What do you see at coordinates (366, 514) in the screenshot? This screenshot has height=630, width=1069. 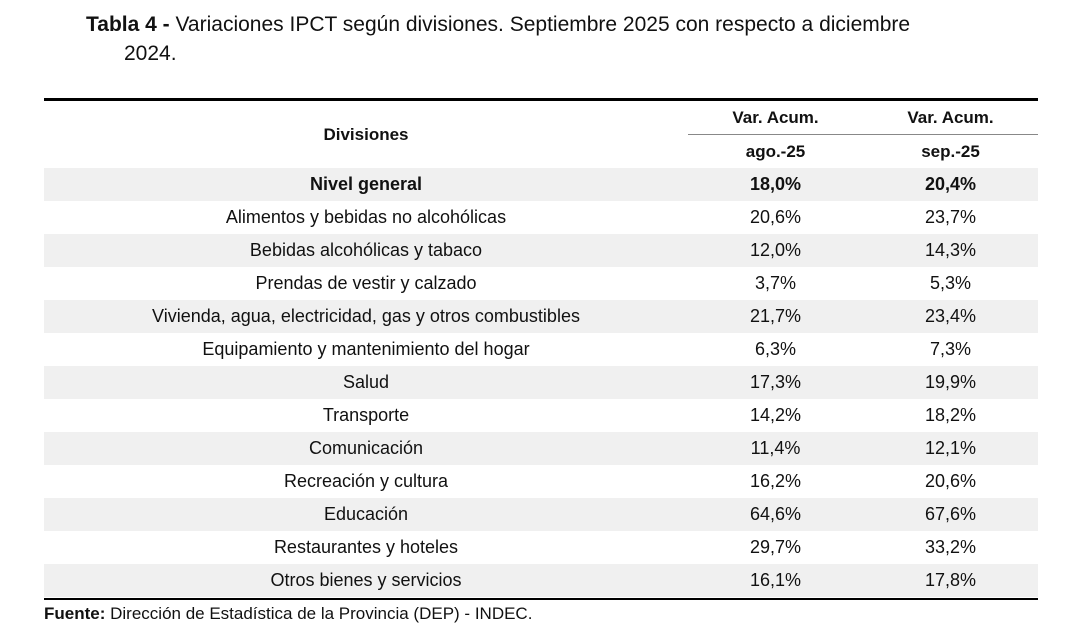 I see `division-cell: Educación` at bounding box center [366, 514].